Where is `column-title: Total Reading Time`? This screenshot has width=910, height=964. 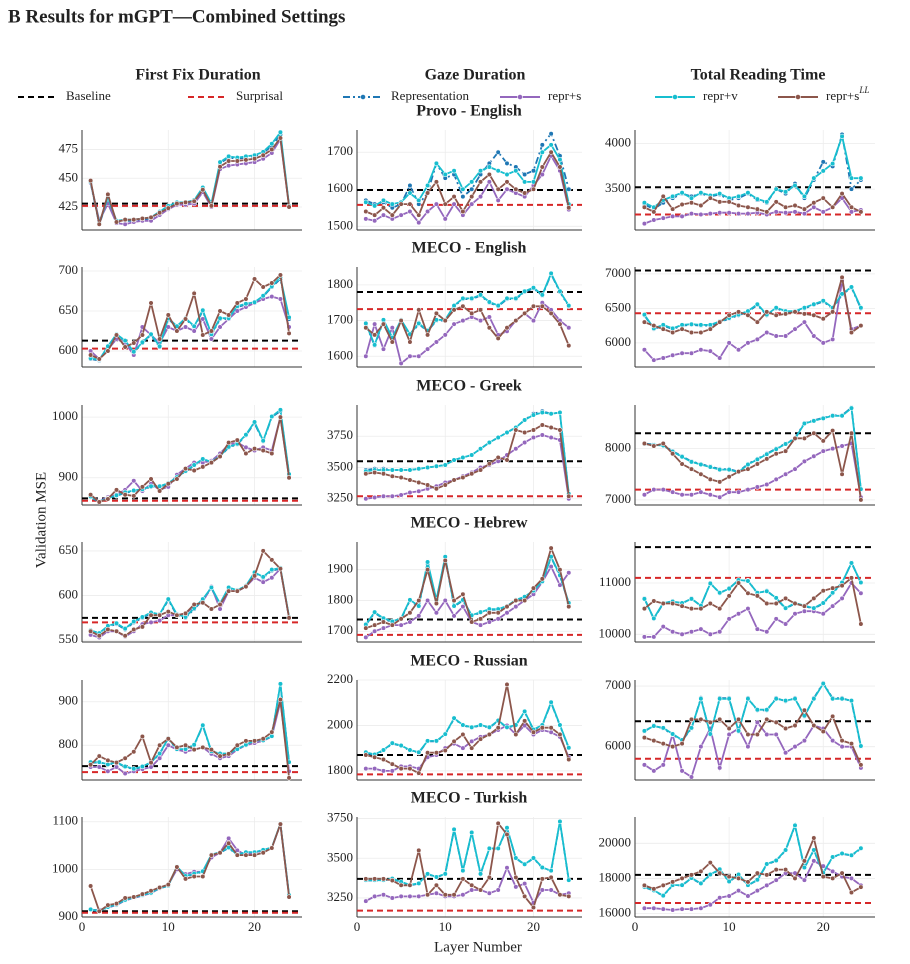
column-title: Total Reading Time is located at coordinates (758, 75).